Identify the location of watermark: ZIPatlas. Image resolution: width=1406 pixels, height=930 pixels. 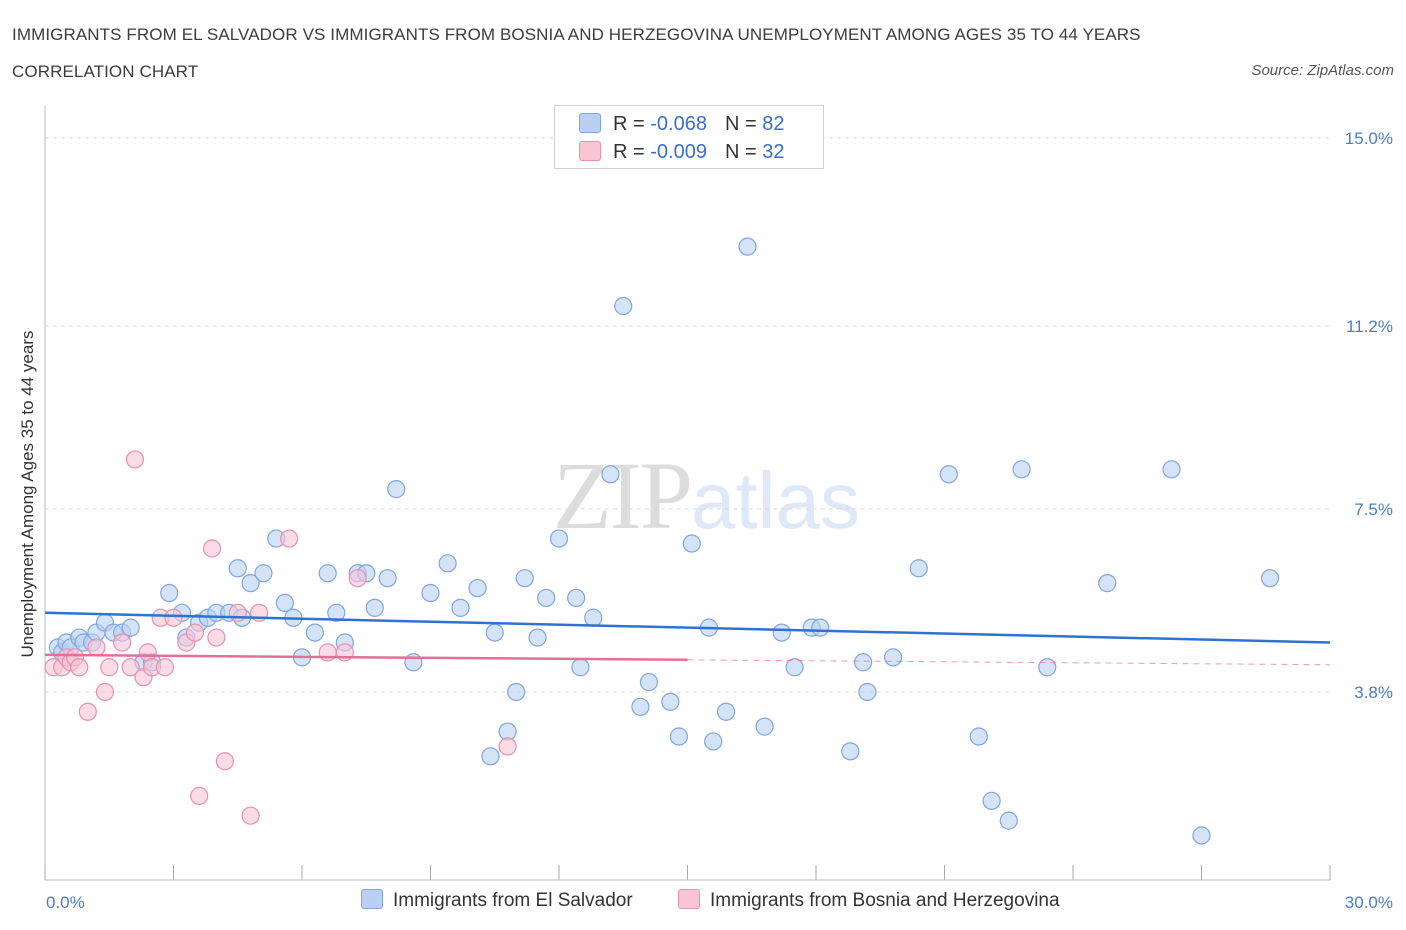
(706, 495).